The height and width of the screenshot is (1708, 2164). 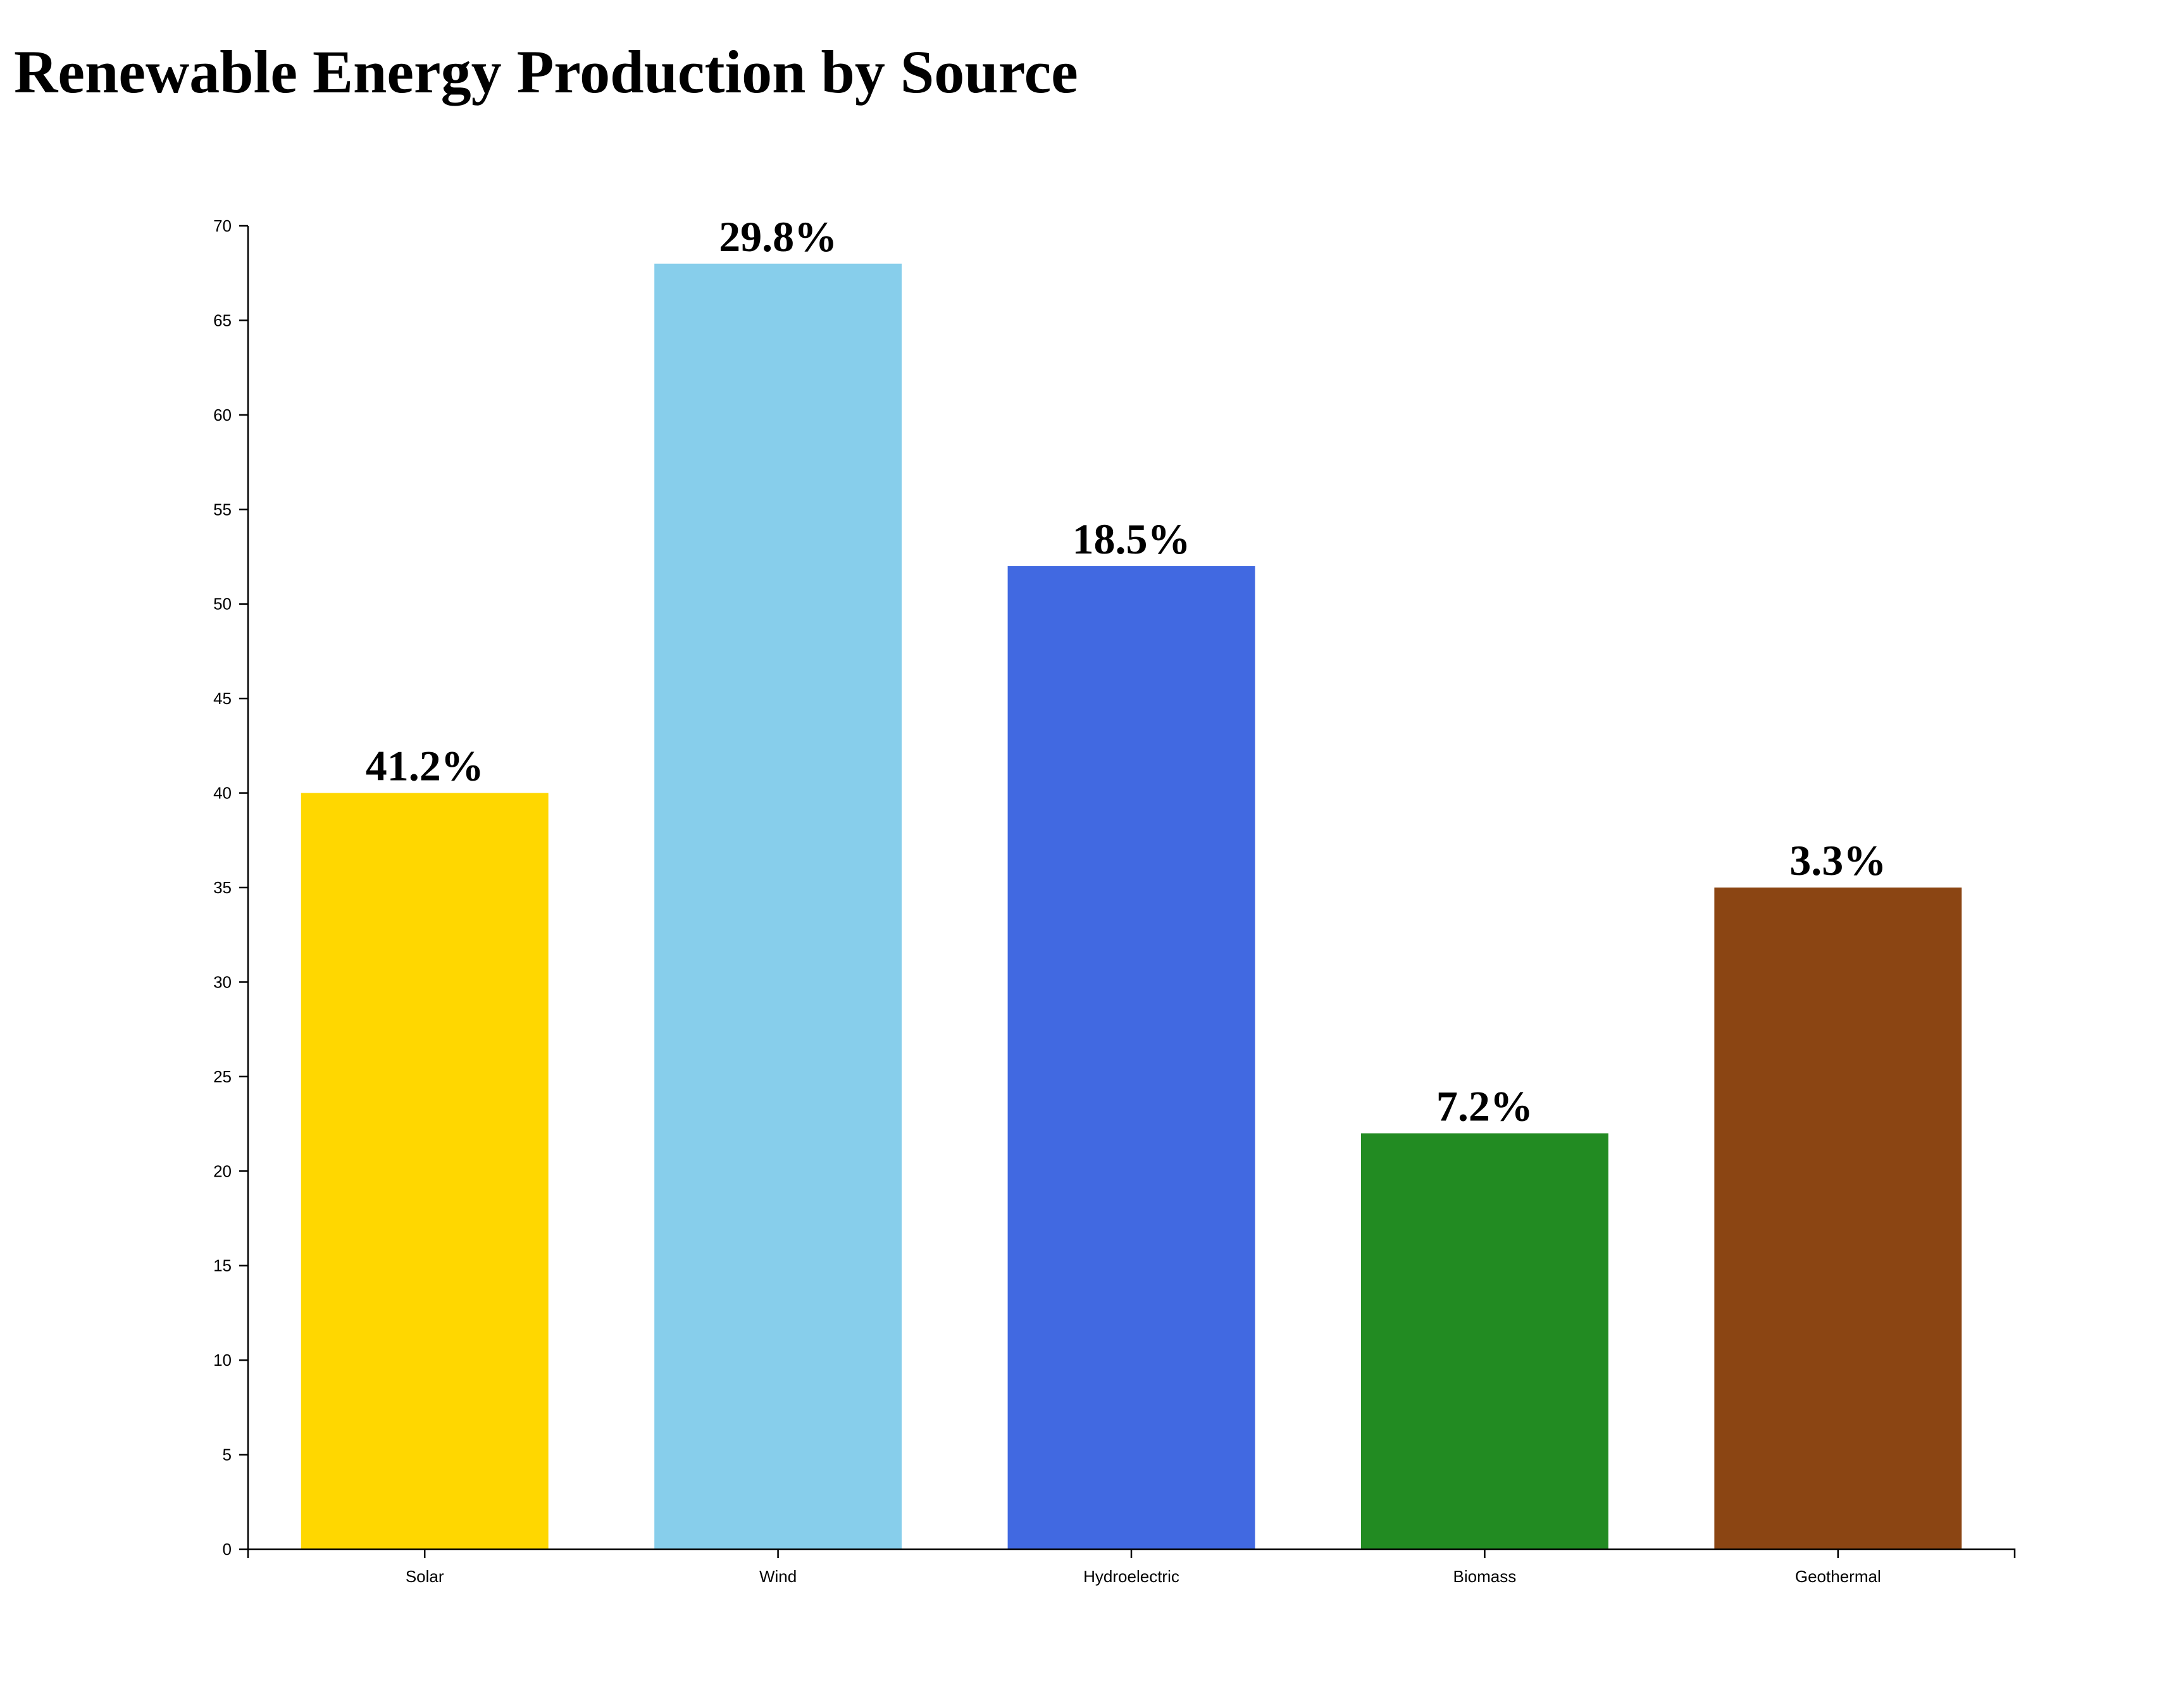 I want to click on y-tick-label: 30, so click(x=223, y=981).